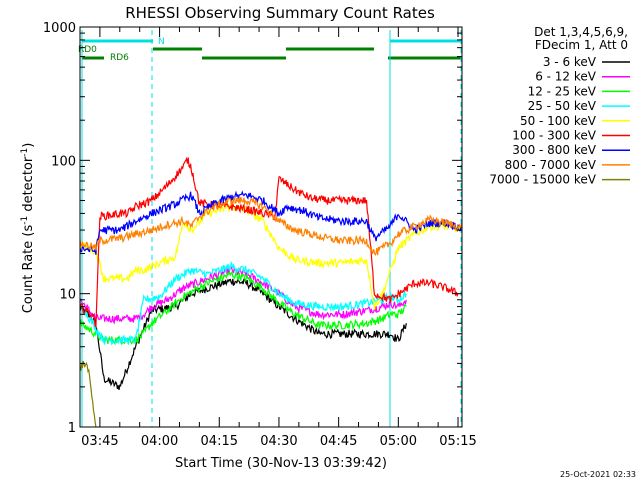 The width and height of the screenshot is (640, 480). I want to click on x-tick-label-5: 05:00, so click(398, 441).